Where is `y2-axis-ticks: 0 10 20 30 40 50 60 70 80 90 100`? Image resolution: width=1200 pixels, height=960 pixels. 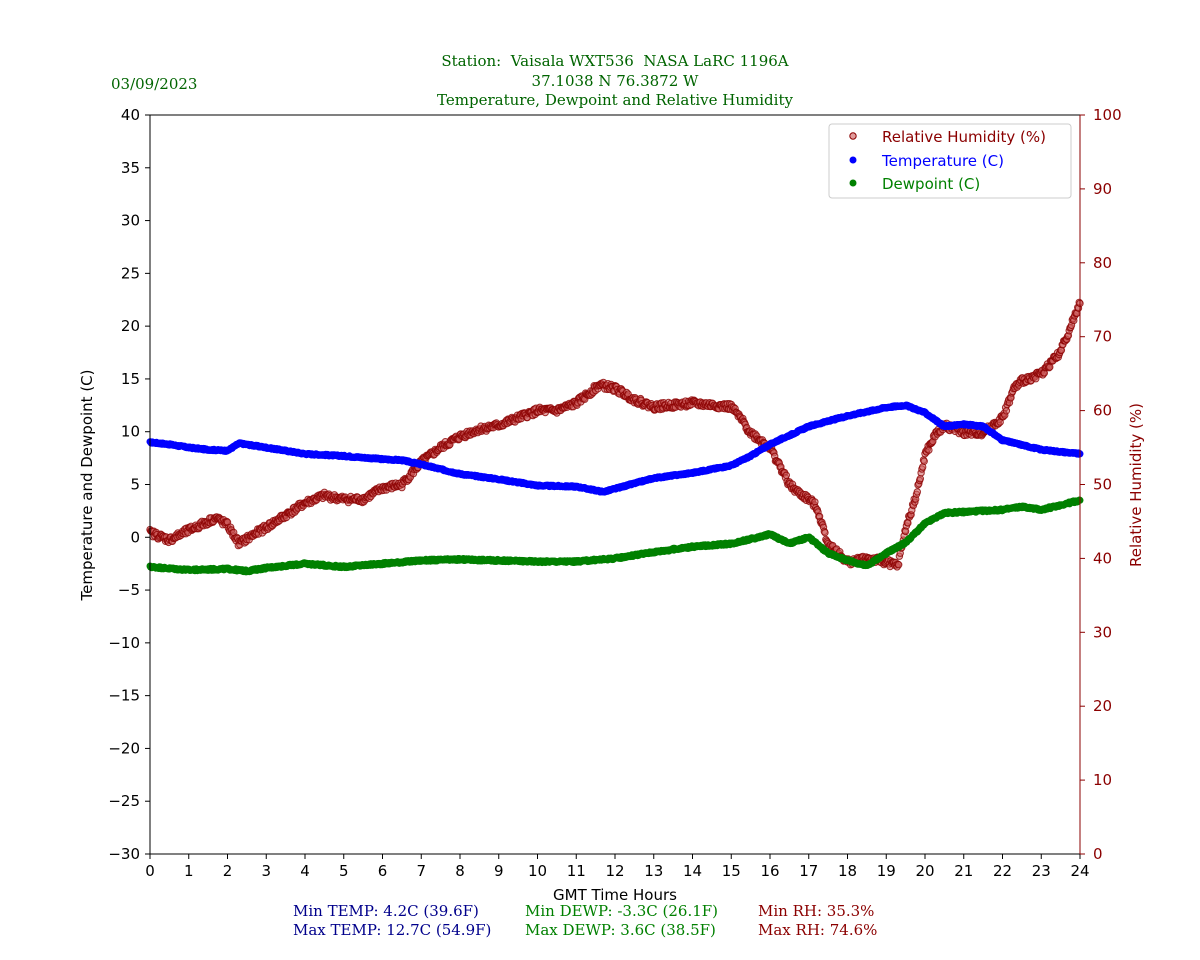 y2-axis-ticks: 0 10 20 30 40 50 60 70 80 90 100 is located at coordinates (1101, 484).